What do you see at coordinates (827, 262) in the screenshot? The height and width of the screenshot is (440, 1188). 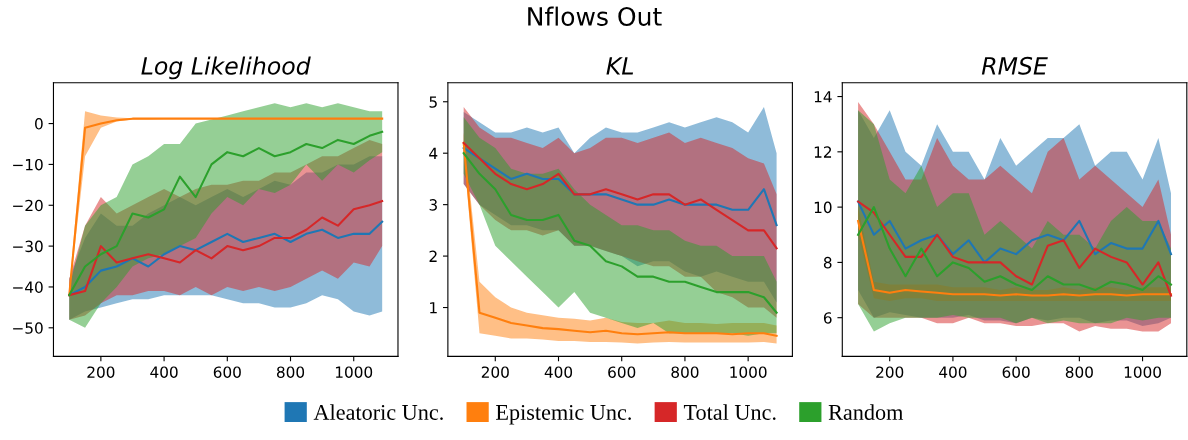 I see `y-tick-label: 8` at bounding box center [827, 262].